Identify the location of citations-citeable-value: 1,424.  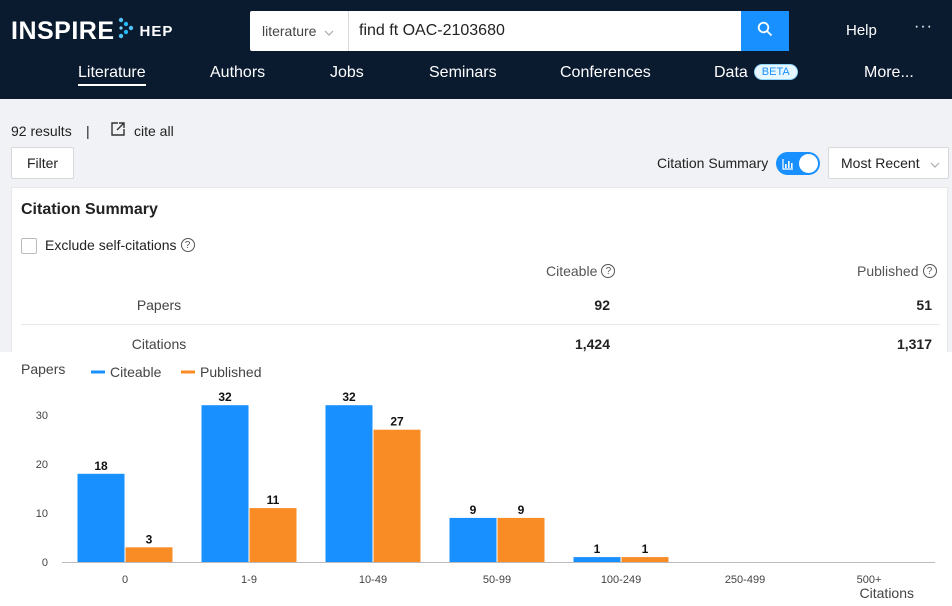
(592, 344).